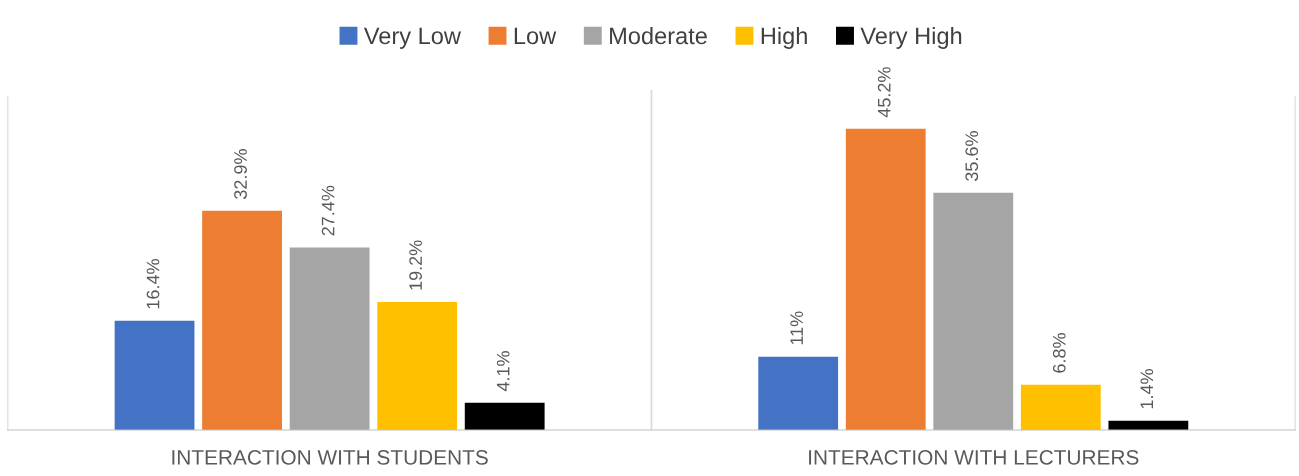 This screenshot has width=1299, height=476. I want to click on data-label: 1.4%, so click(1147, 389).